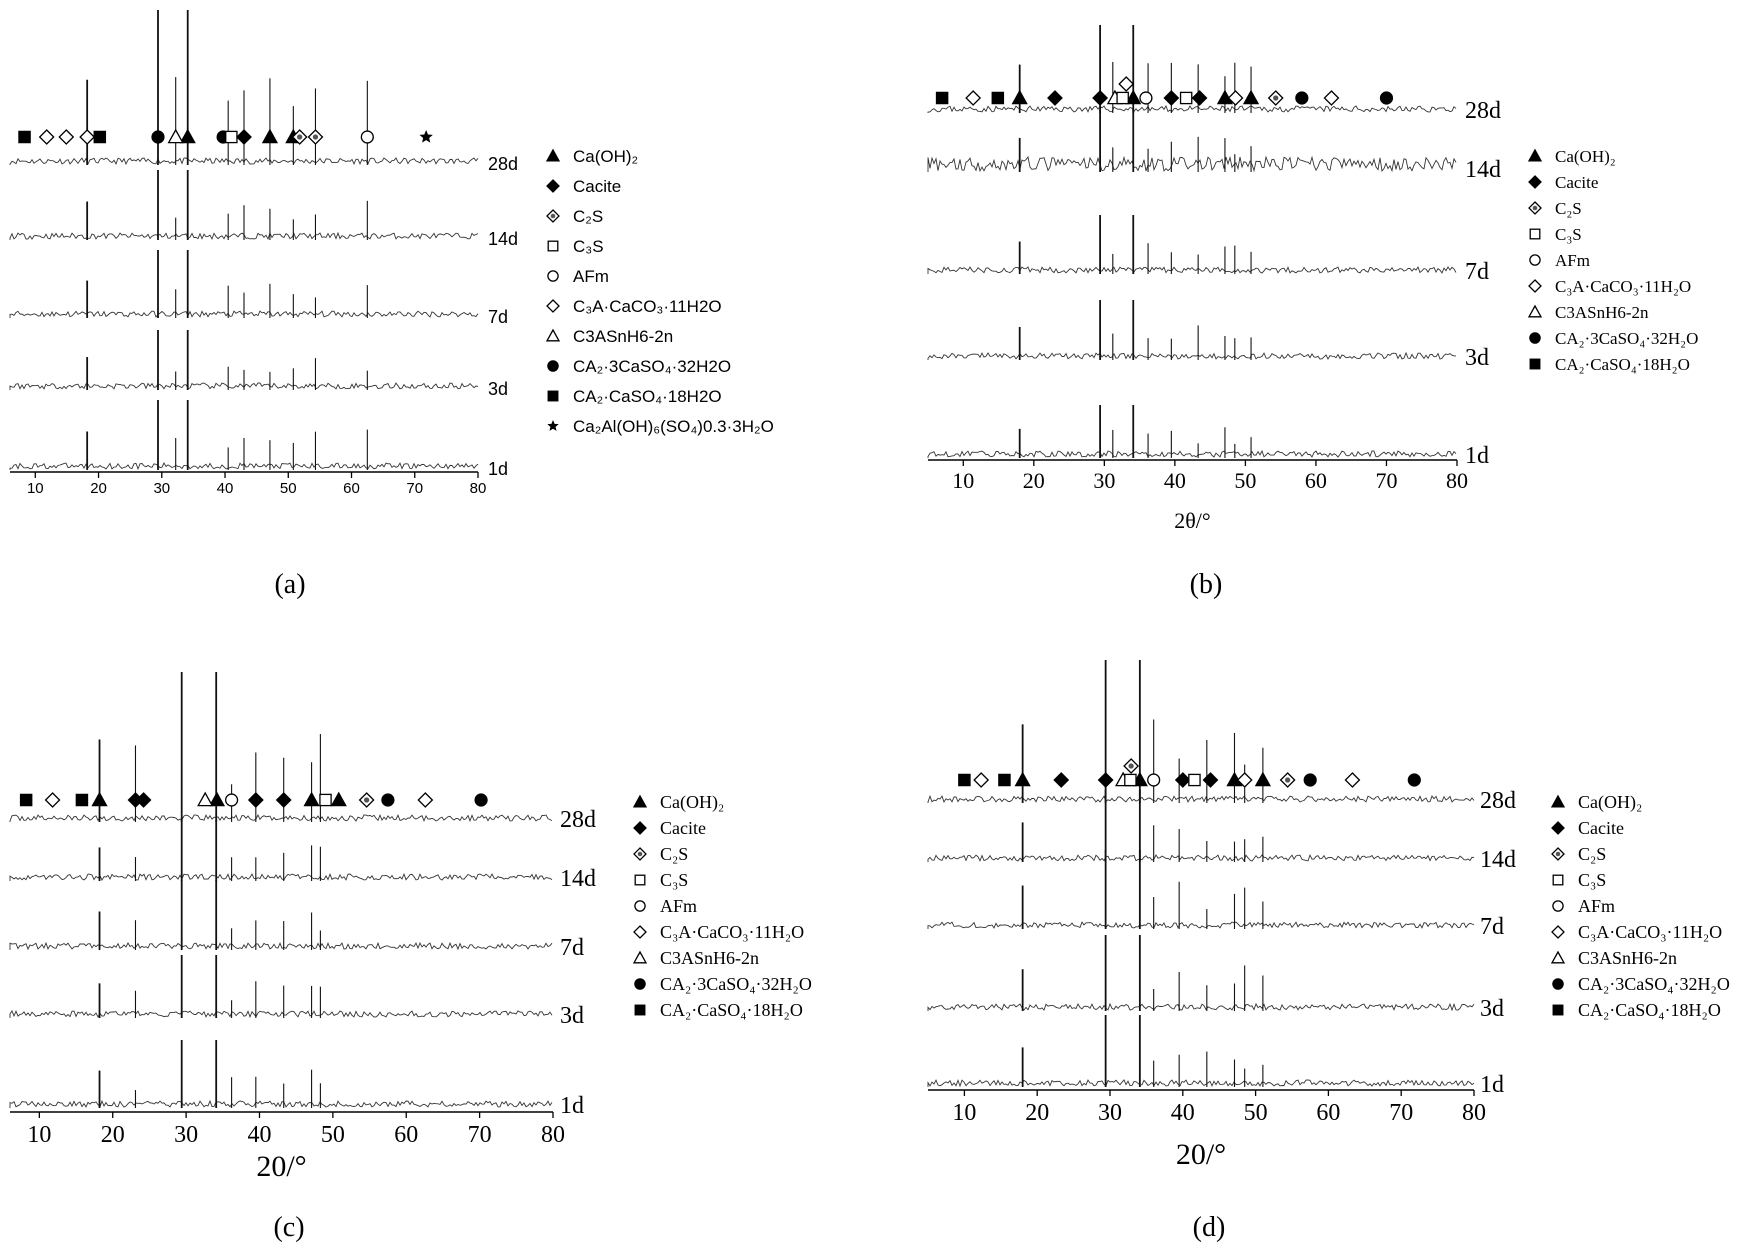  What do you see at coordinates (1192, 453) in the screenshot?
I see `pattern-noise-1d` at bounding box center [1192, 453].